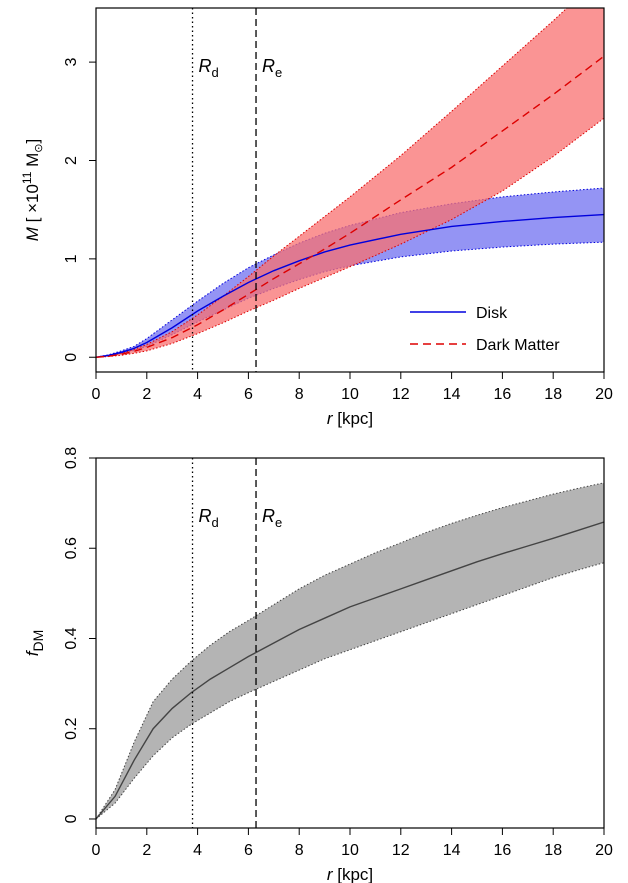 Image resolution: width=628 pixels, height=883 pixels. What do you see at coordinates (485, 329) in the screenshot?
I see `legend: Disk Dark Matter` at bounding box center [485, 329].